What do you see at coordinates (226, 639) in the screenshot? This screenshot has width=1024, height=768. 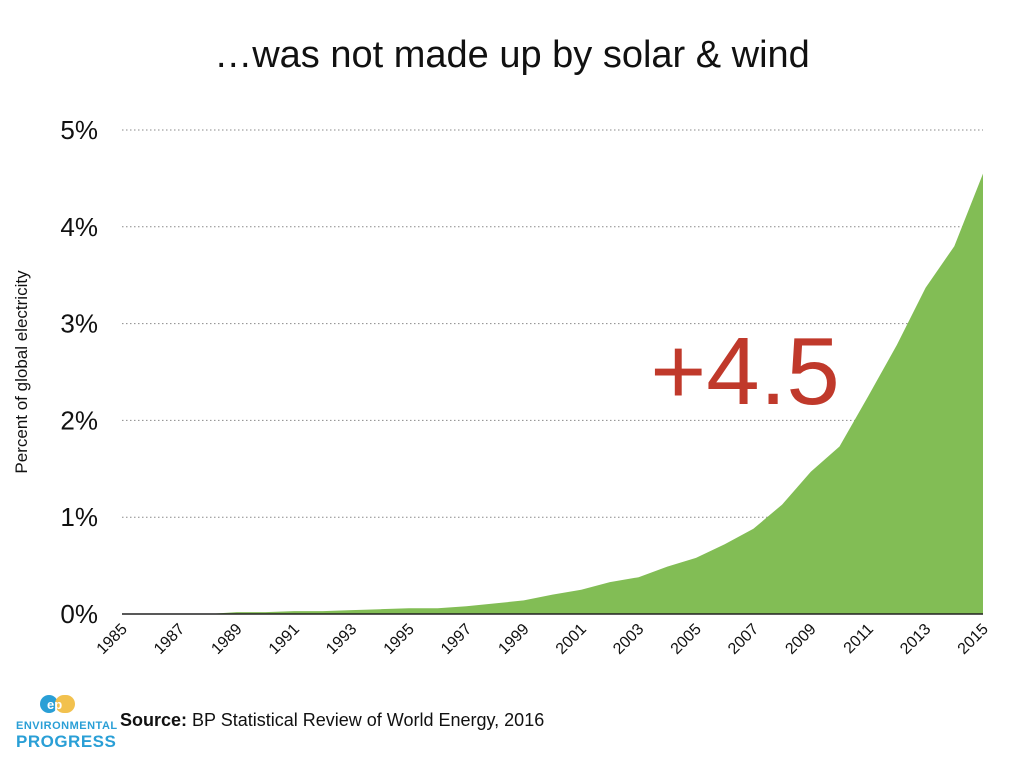 I see `x-tick-label: 1989` at bounding box center [226, 639].